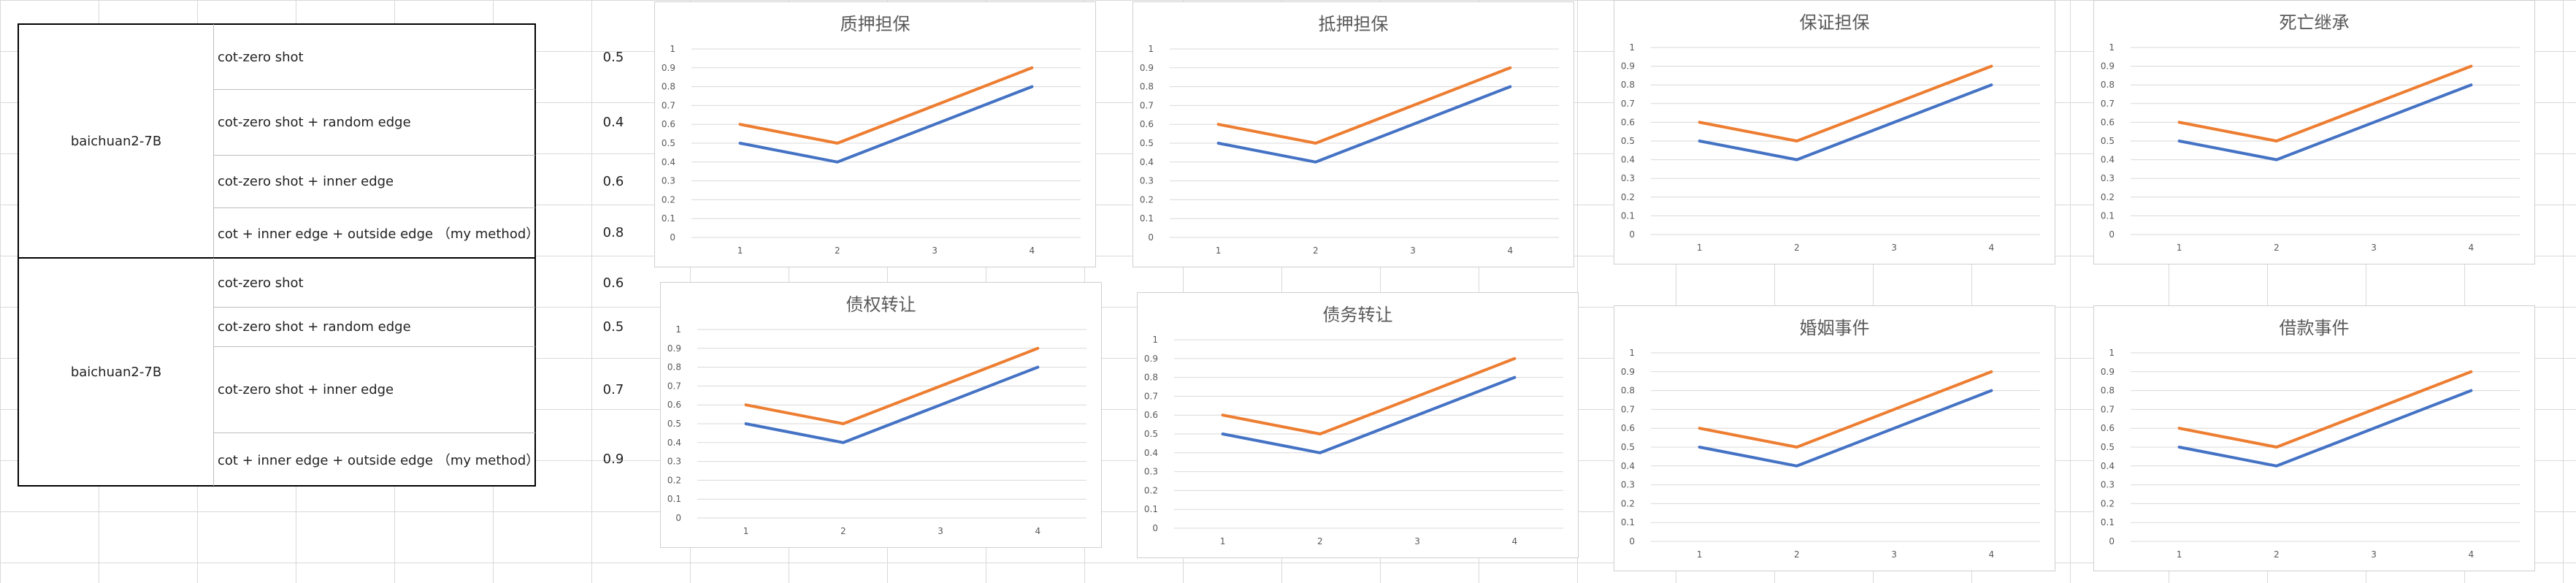  I want to click on column-divider, so click(213, 372).